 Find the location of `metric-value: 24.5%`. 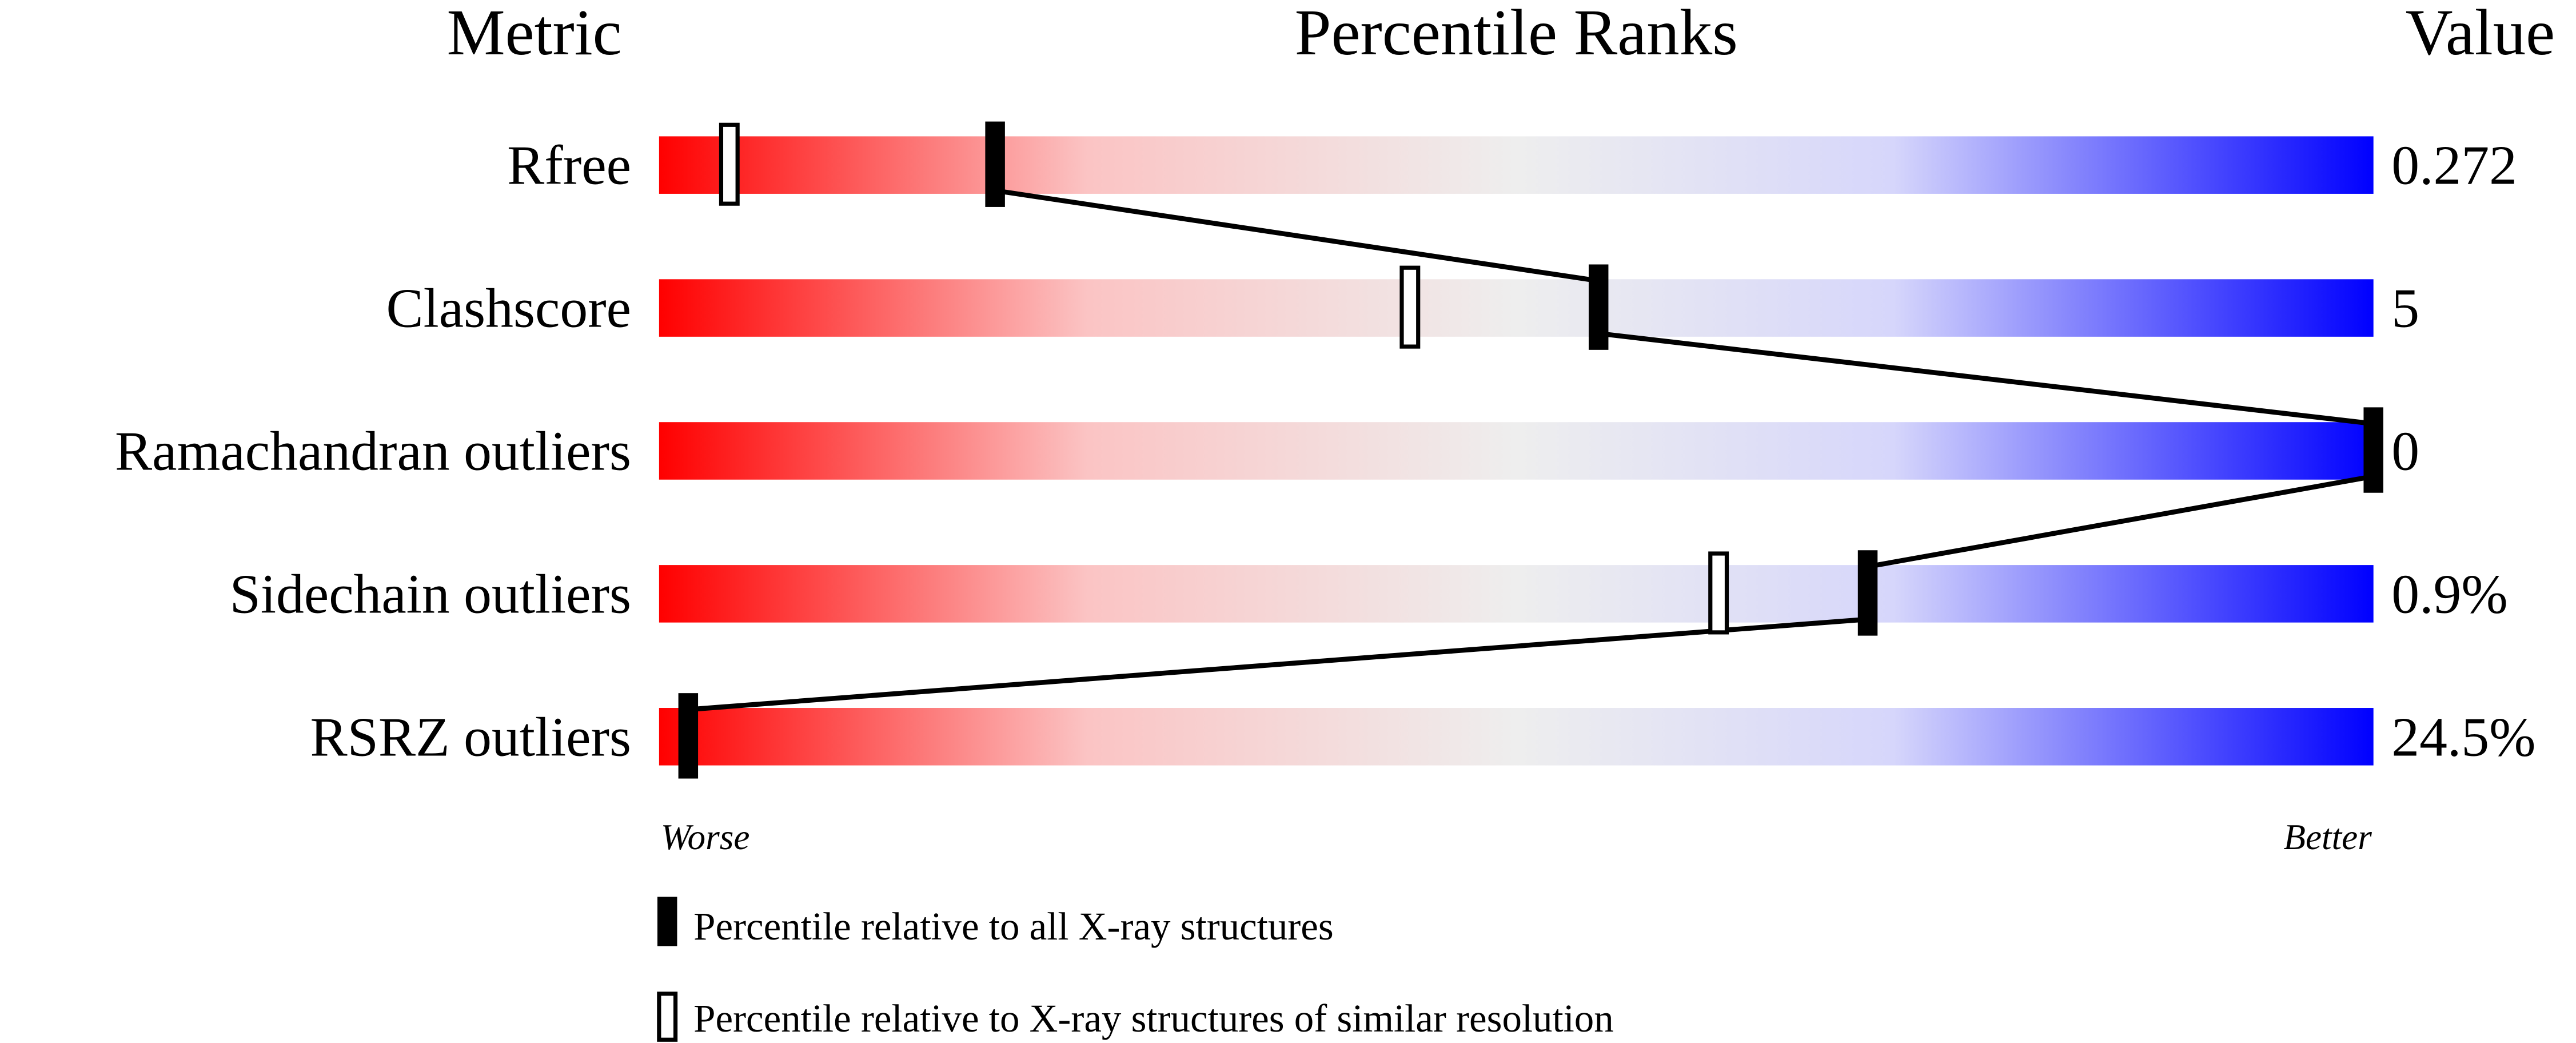

metric-value: 24.5% is located at coordinates (2463, 737).